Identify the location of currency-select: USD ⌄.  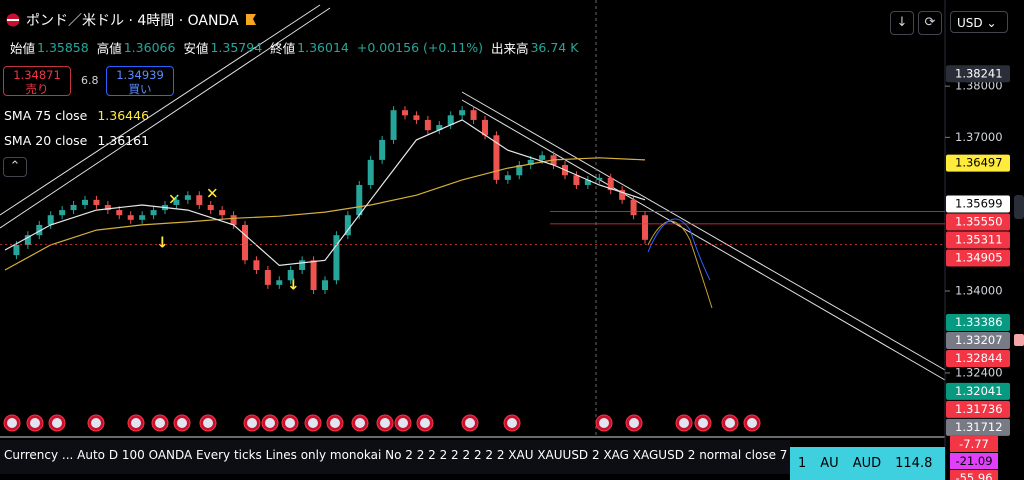
(979, 22).